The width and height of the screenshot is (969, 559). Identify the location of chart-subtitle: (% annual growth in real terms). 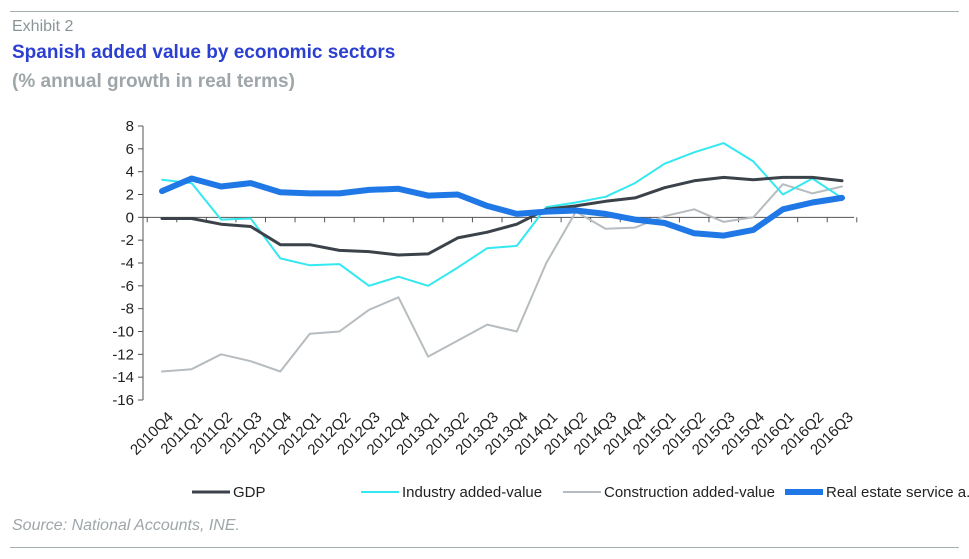
(153, 81).